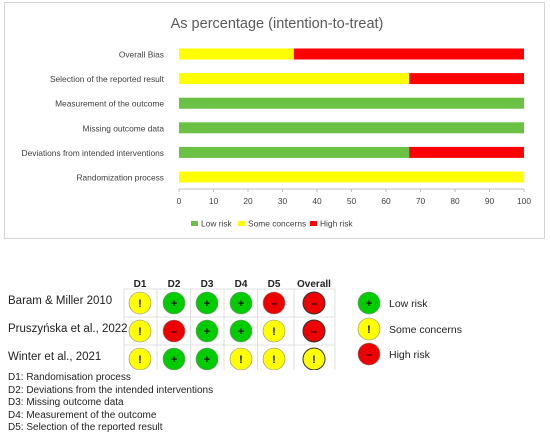 The image size is (550, 439). I want to click on column-header: D1, so click(140, 284).